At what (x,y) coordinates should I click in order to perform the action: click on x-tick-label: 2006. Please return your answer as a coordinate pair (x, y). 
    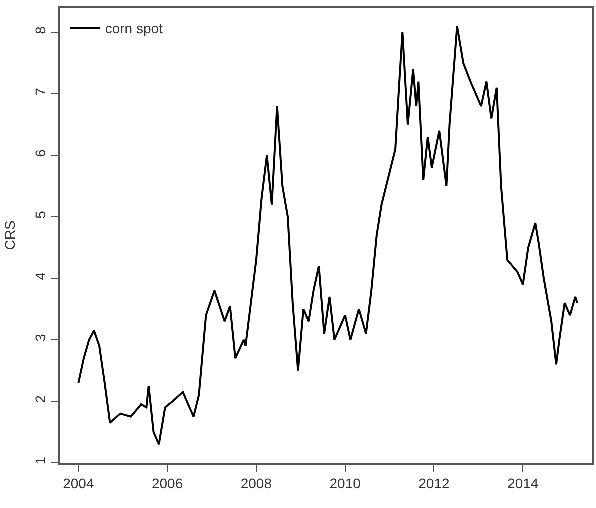
    Looking at the image, I should click on (168, 484).